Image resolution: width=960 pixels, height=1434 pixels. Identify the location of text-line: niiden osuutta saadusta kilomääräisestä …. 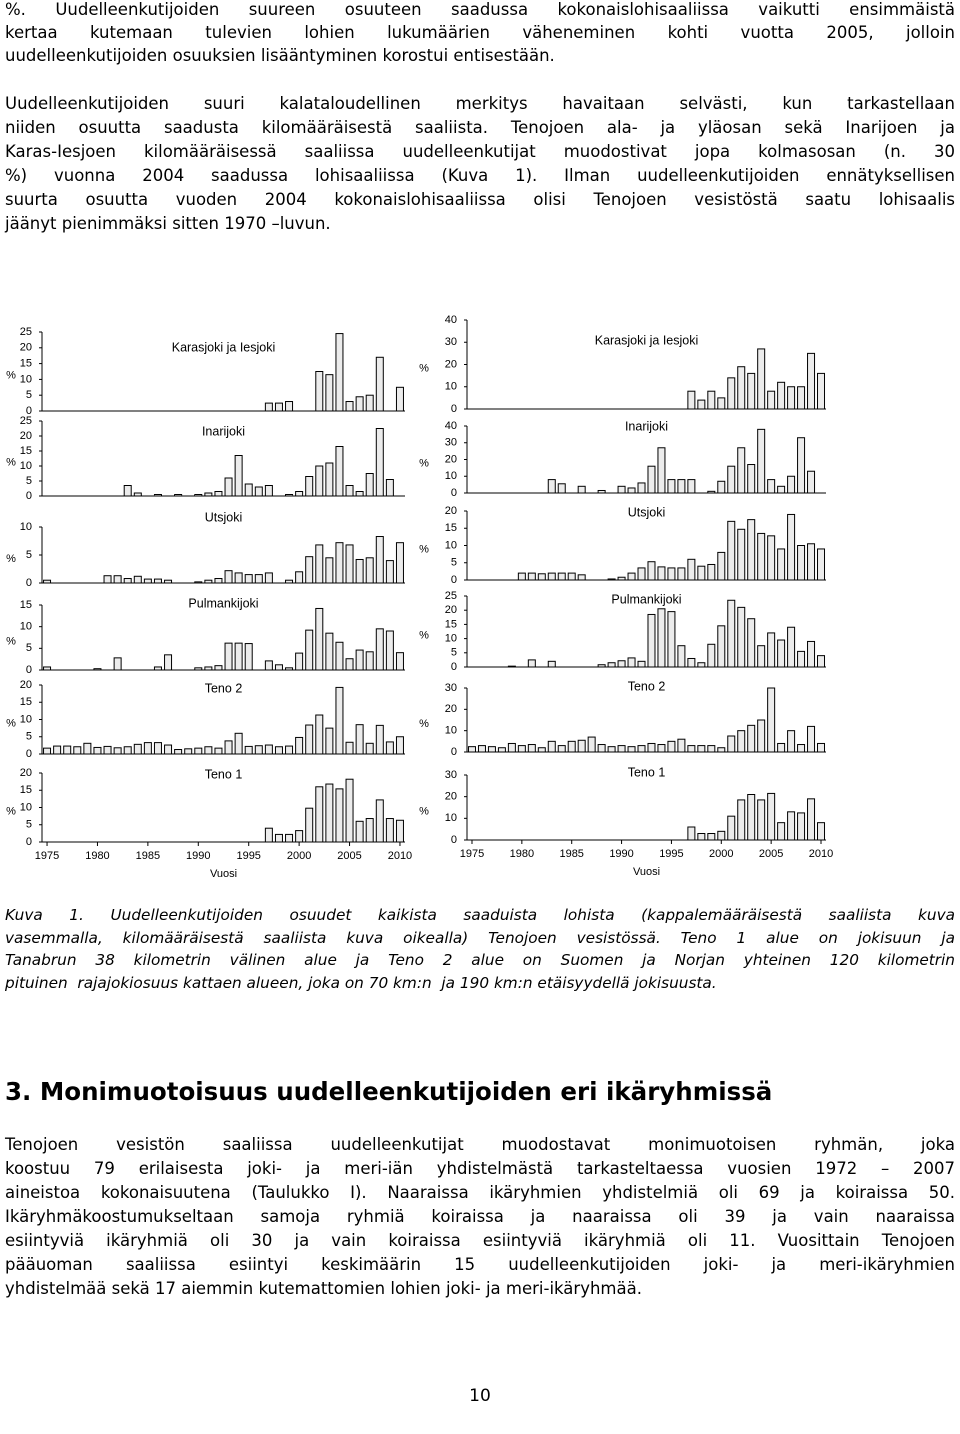
(480, 127).